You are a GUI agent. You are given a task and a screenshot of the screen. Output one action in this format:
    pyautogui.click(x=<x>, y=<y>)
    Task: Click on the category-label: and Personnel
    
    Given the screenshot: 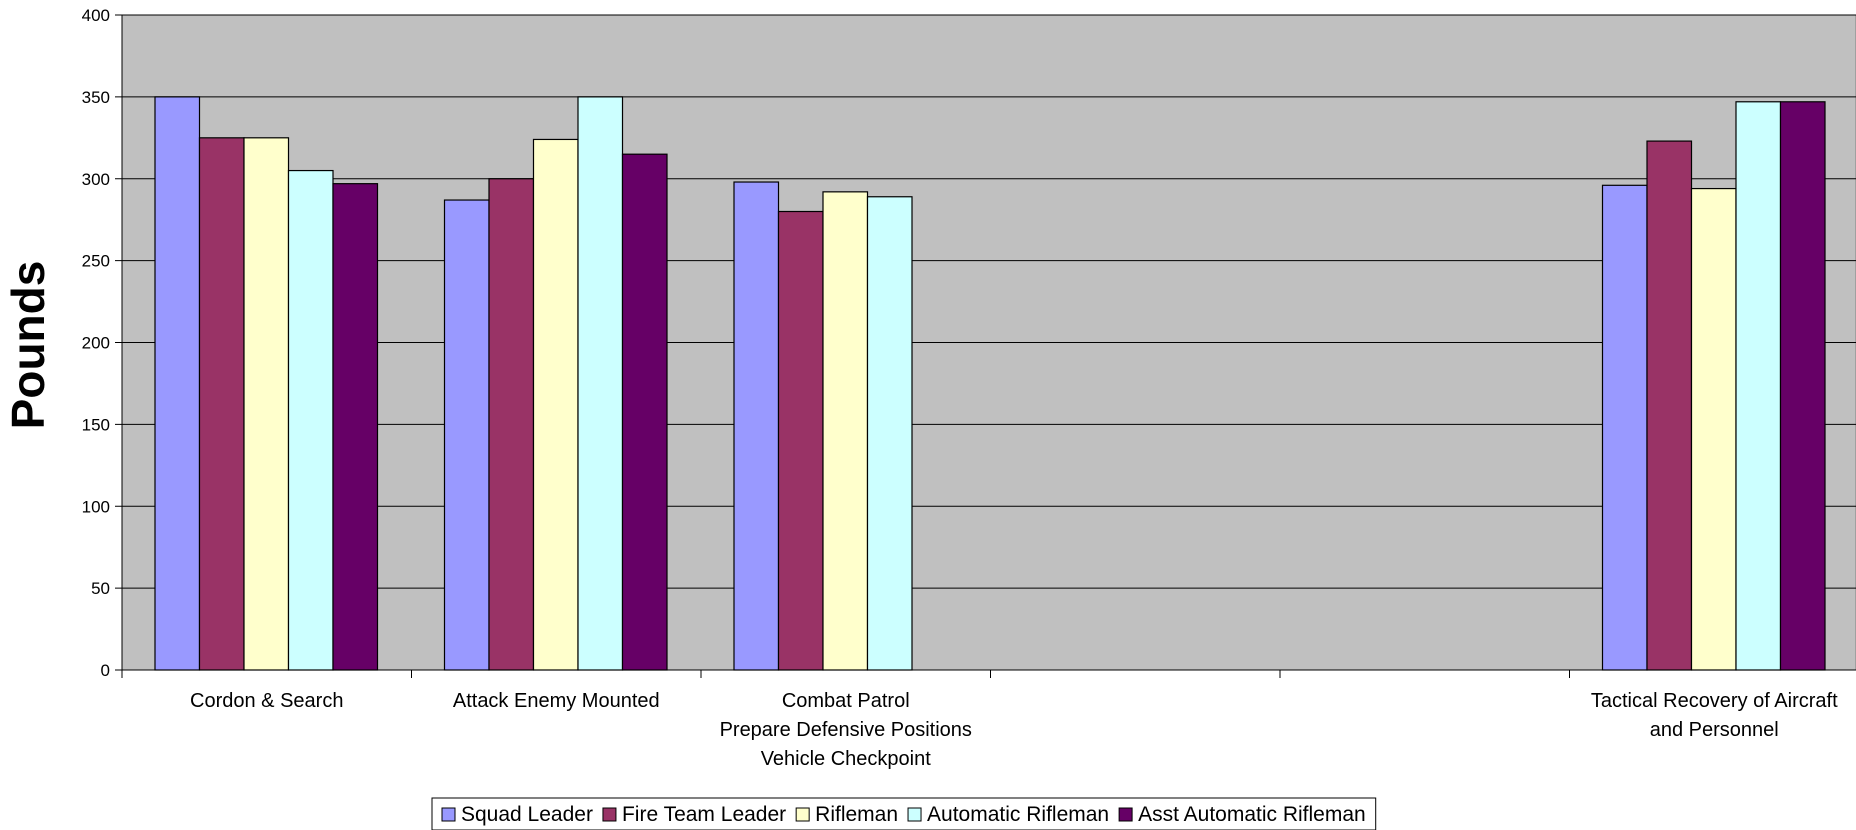 What is the action you would take?
    pyautogui.click(x=1714, y=730)
    